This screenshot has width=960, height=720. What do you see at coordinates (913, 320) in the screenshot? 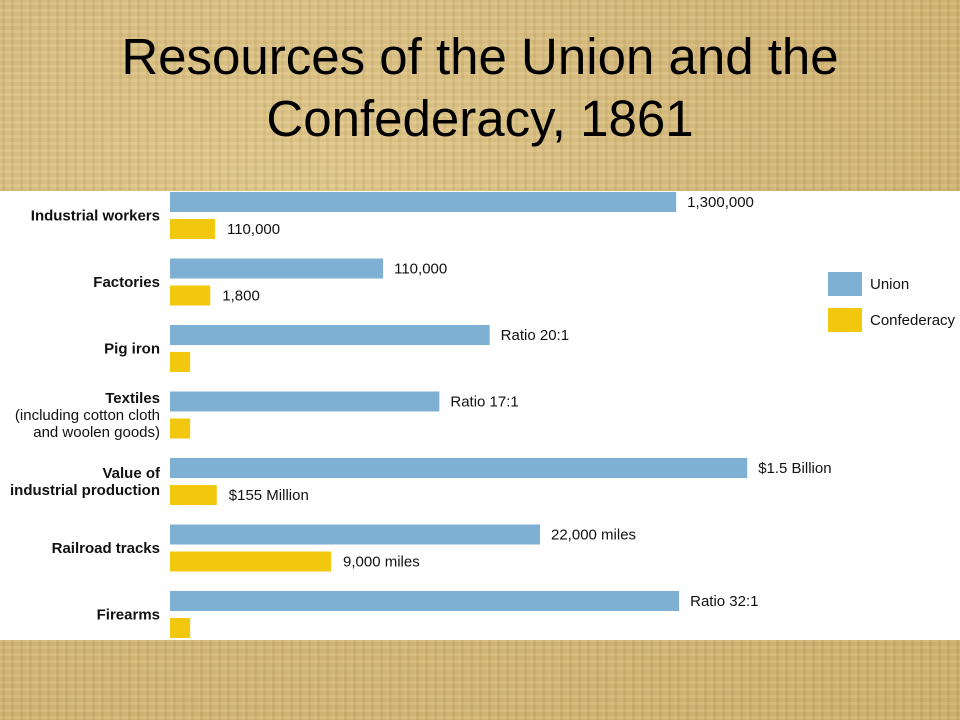
I see `legend-label-confederacy: Confederacy` at bounding box center [913, 320].